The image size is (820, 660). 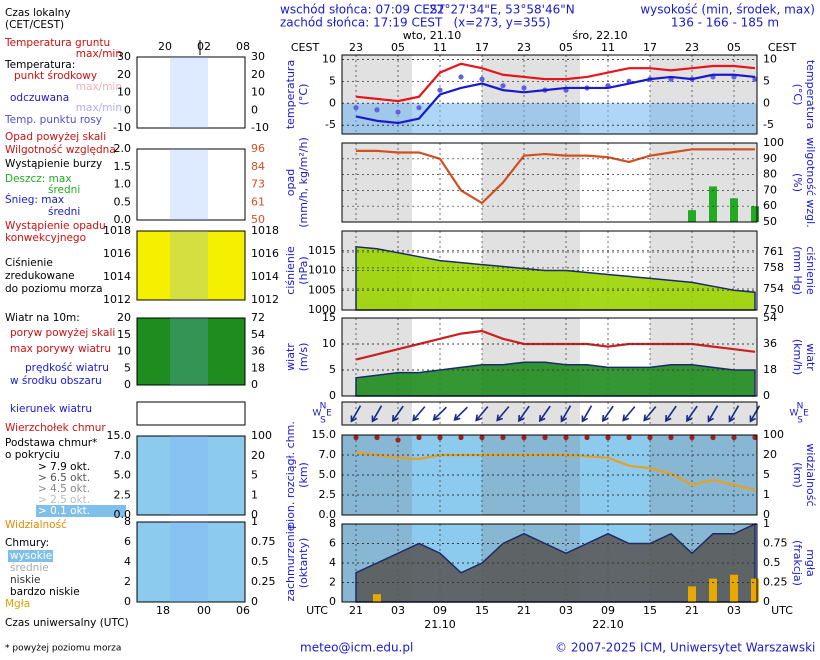 I want to click on local-tick-label: 23, so click(x=524, y=47).